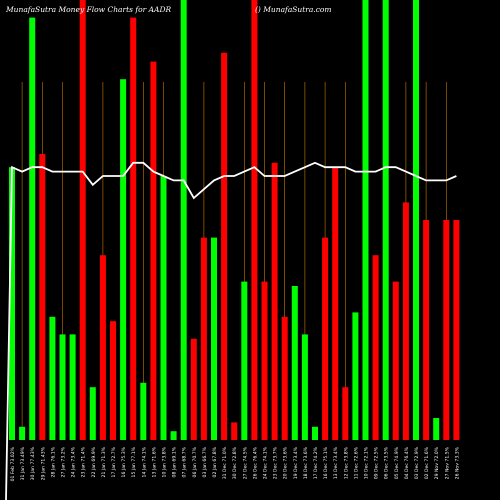 The image size is (500, 500). Describe the element at coordinates (74, 461) in the screenshot. I see `x-tick-label: 24 Jan 73.4%` at that location.